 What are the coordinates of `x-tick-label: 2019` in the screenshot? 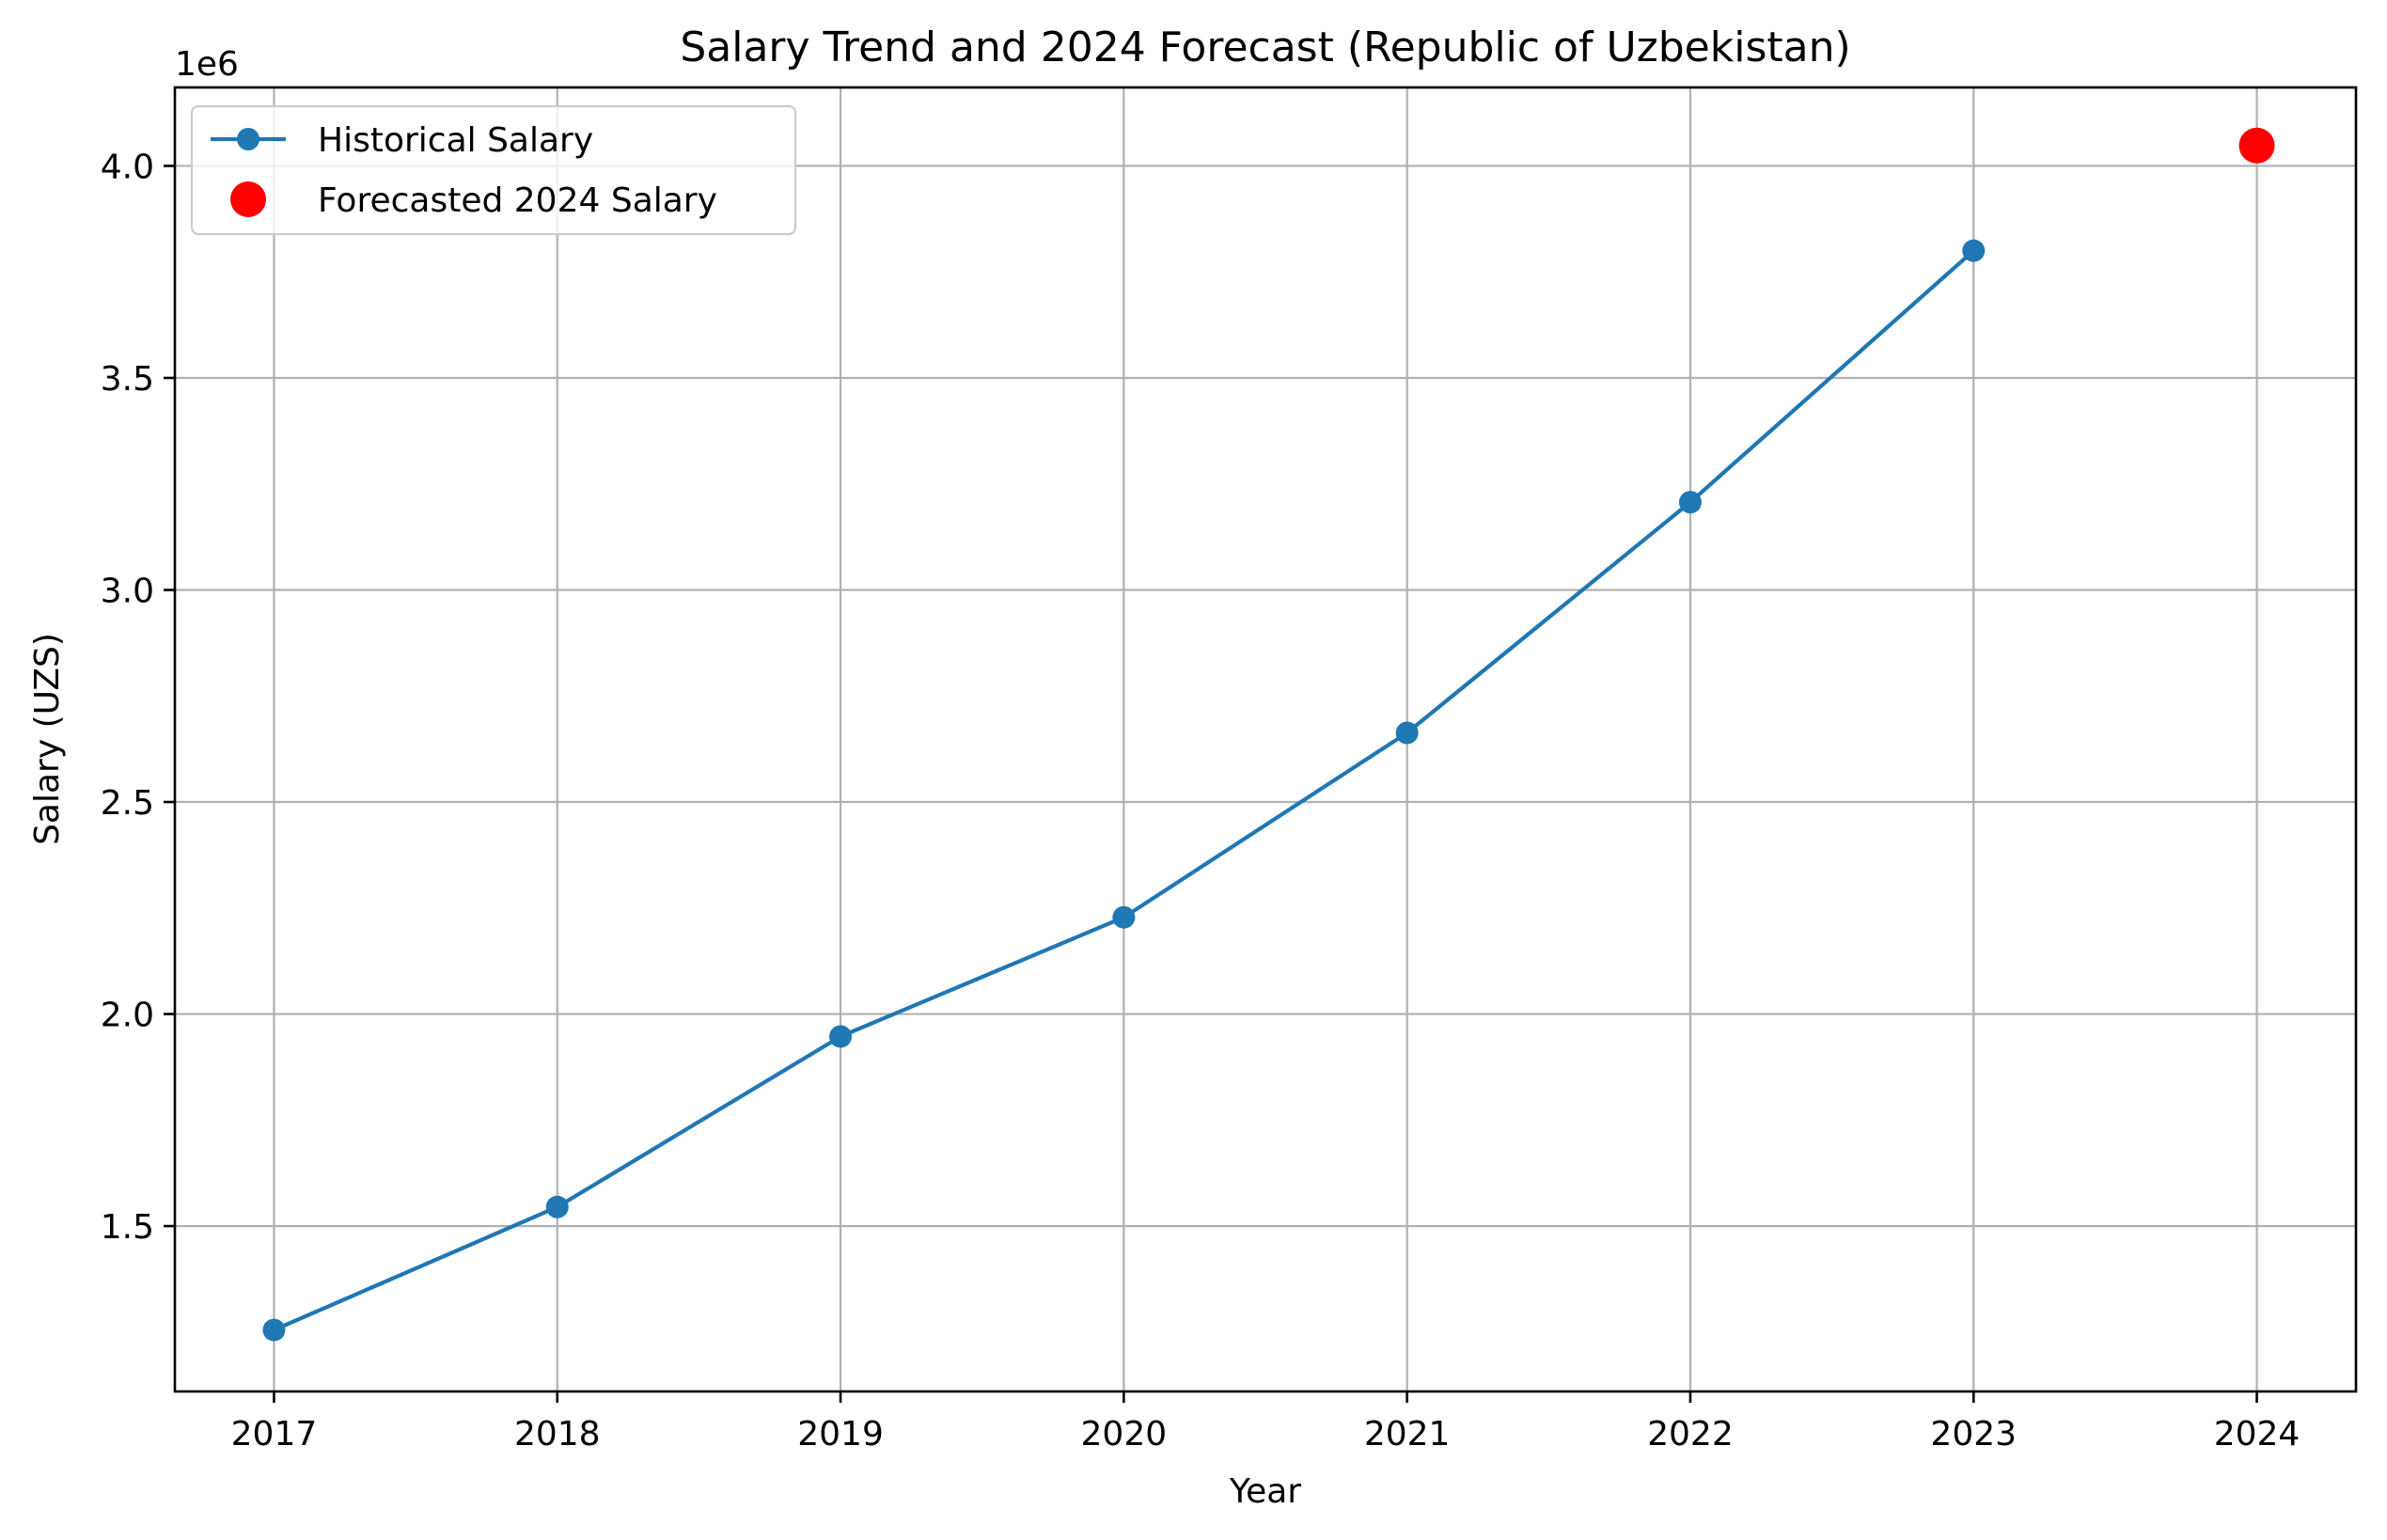 It's located at (840, 1435).